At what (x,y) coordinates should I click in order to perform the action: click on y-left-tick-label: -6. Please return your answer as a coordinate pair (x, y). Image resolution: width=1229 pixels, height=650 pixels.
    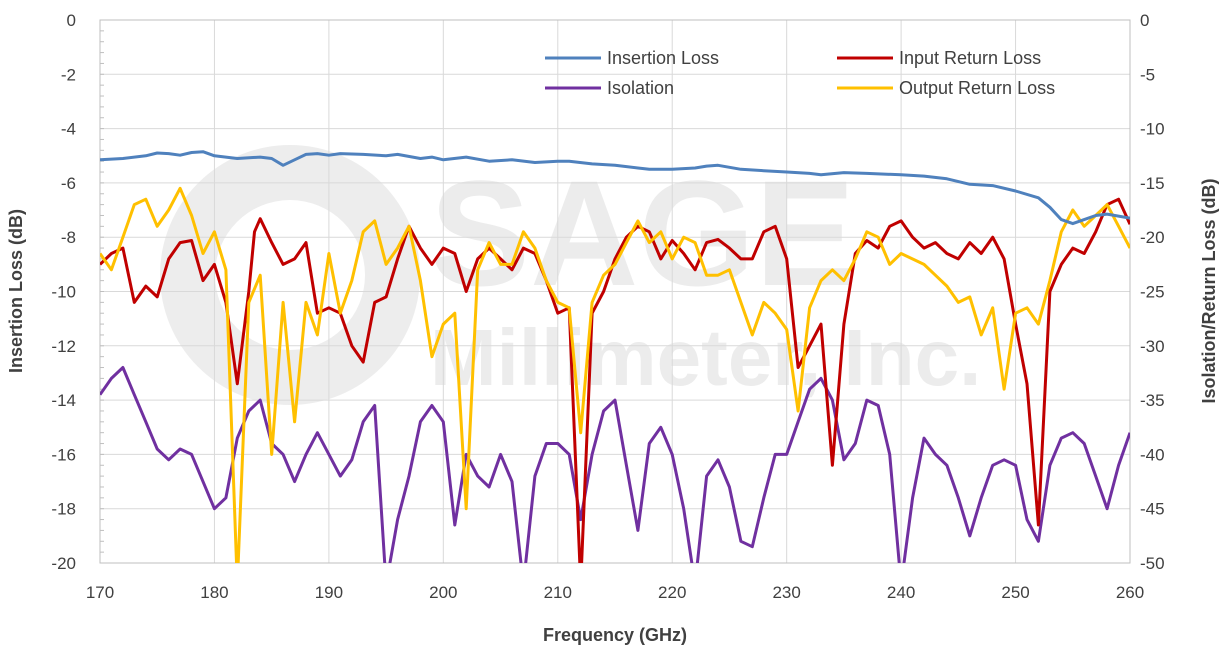
    Looking at the image, I should click on (68, 183).